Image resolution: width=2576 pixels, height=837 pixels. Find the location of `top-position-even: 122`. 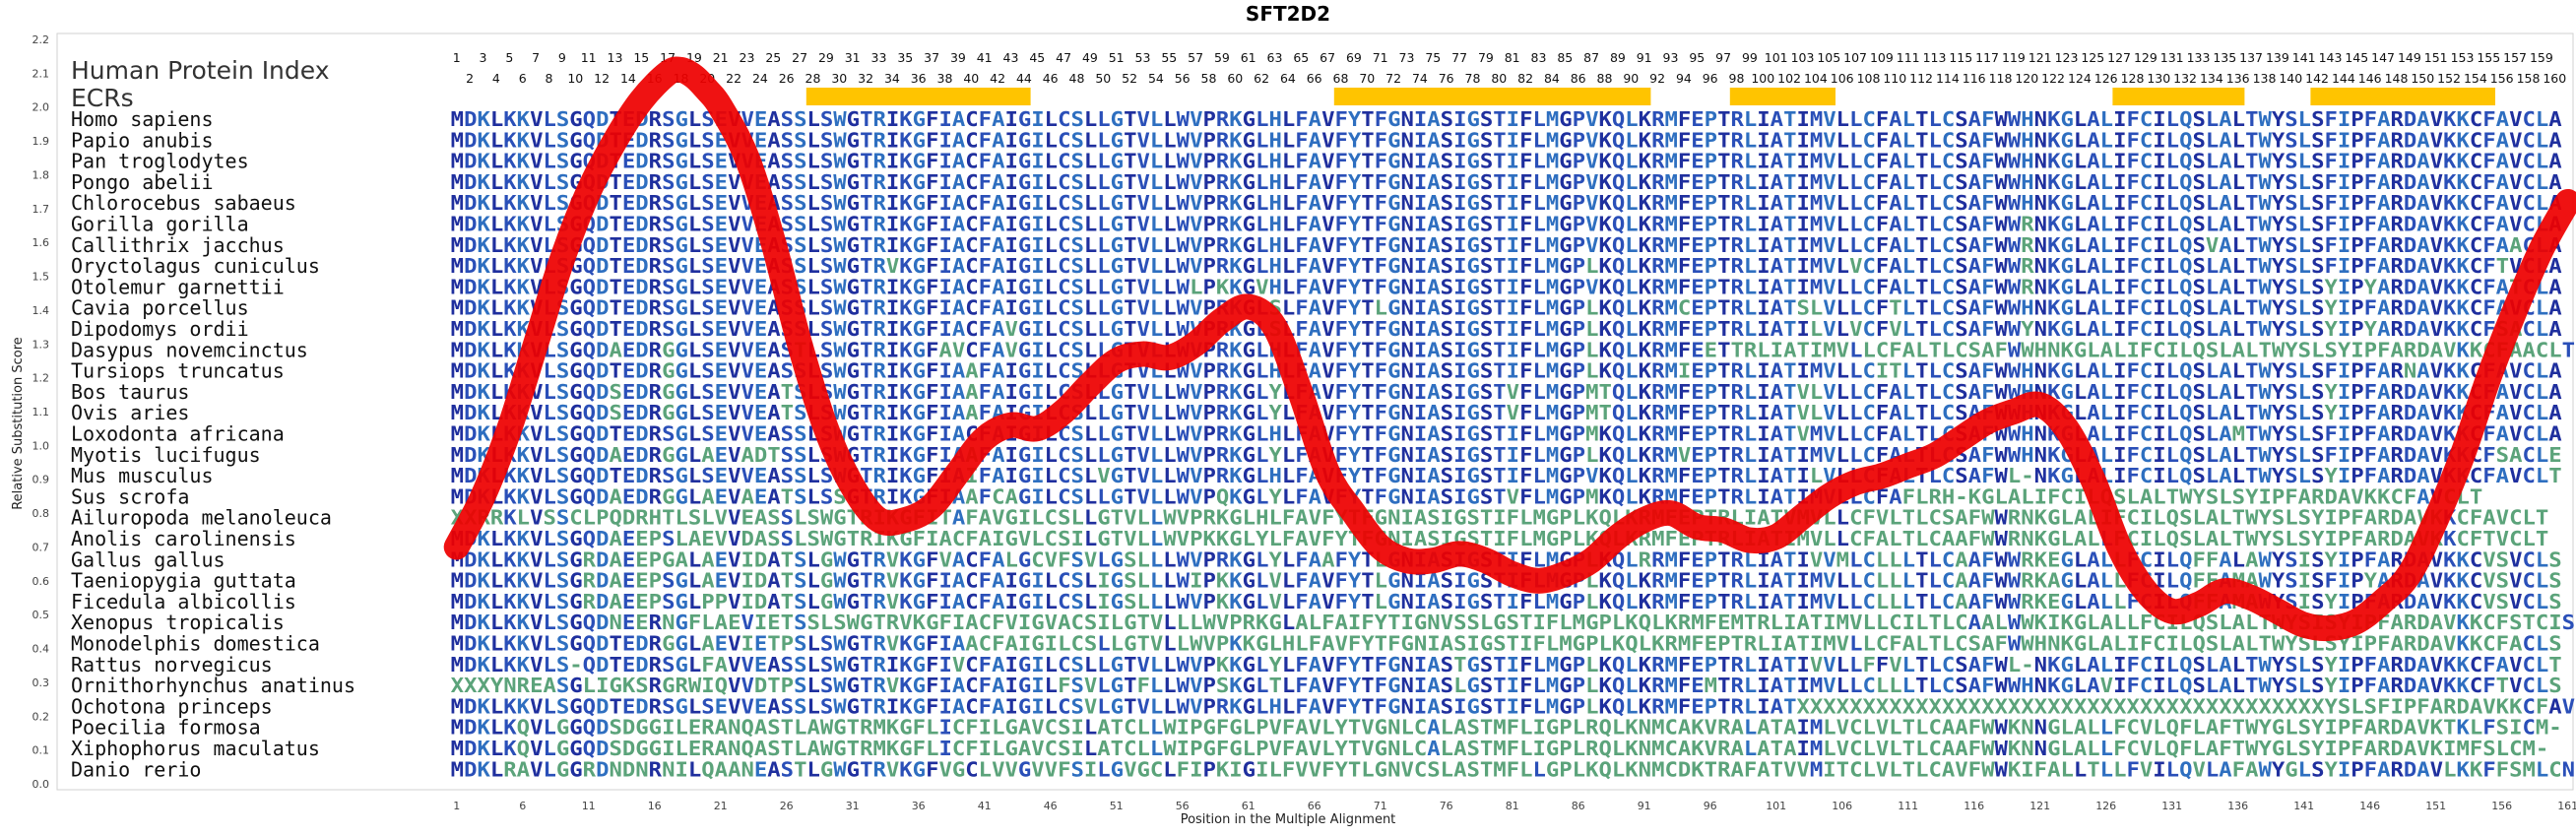

top-position-even: 122 is located at coordinates (2053, 78).